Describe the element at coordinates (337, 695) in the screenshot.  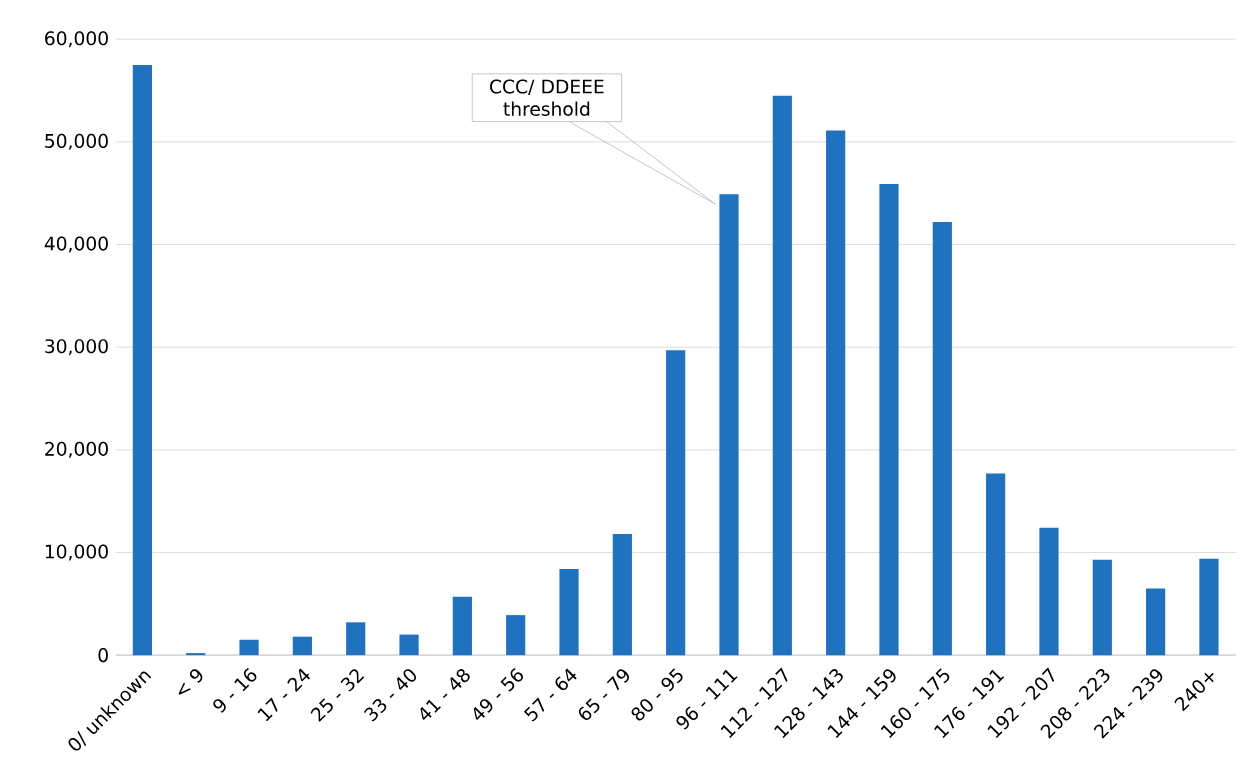
I see `x-tick-label: 25 - 32` at that location.